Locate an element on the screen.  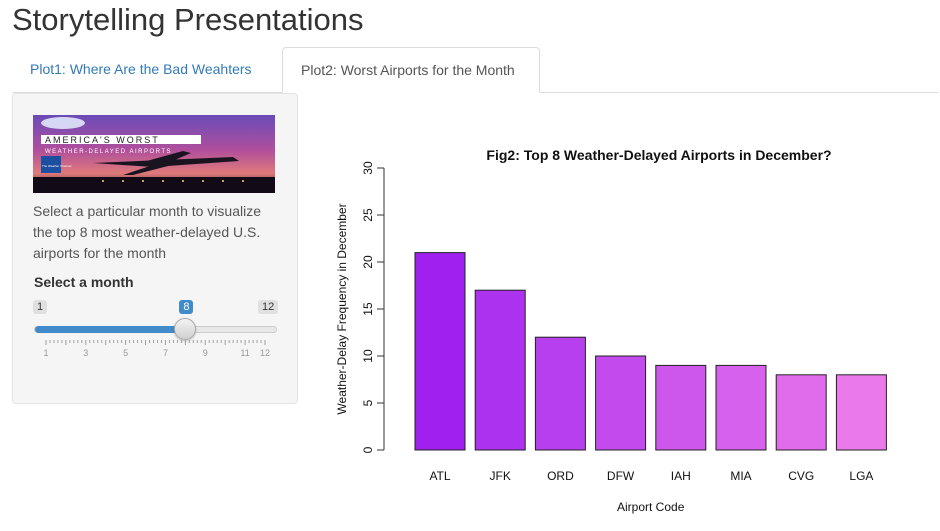
x-tick-label: JFK is located at coordinates (500, 476).